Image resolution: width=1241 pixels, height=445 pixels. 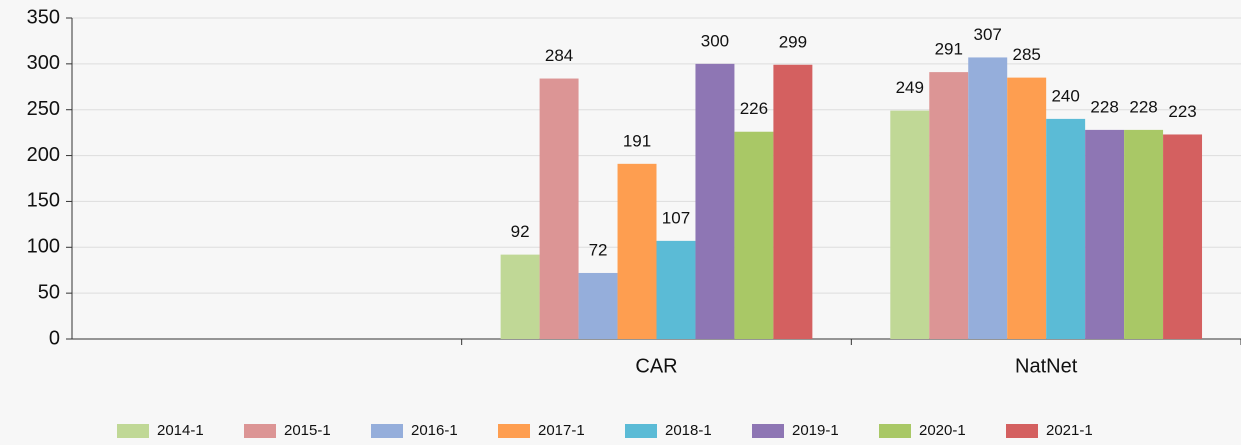 What do you see at coordinates (949, 49) in the screenshot?
I see `value-label: 291` at bounding box center [949, 49].